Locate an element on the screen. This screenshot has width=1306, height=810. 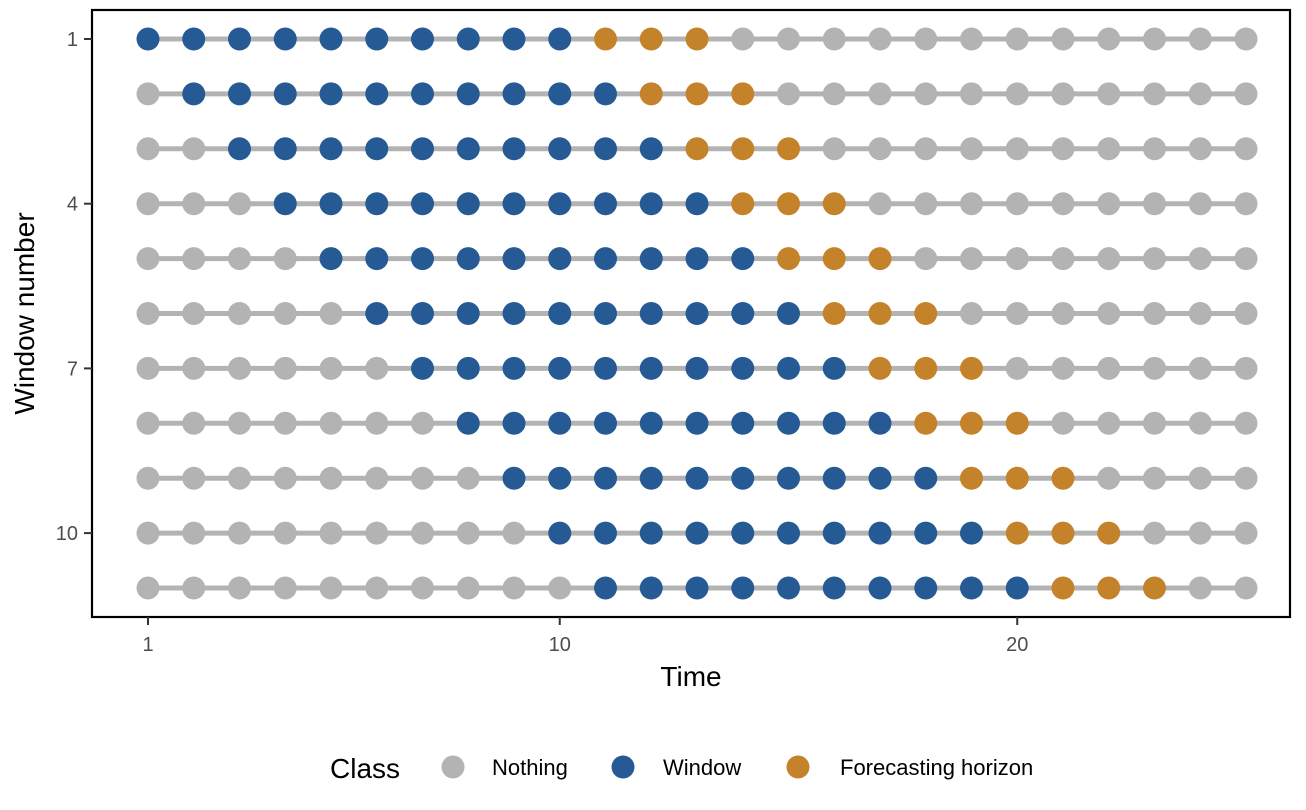
x-axis-ticks: 1 10 20 is located at coordinates (585, 636).